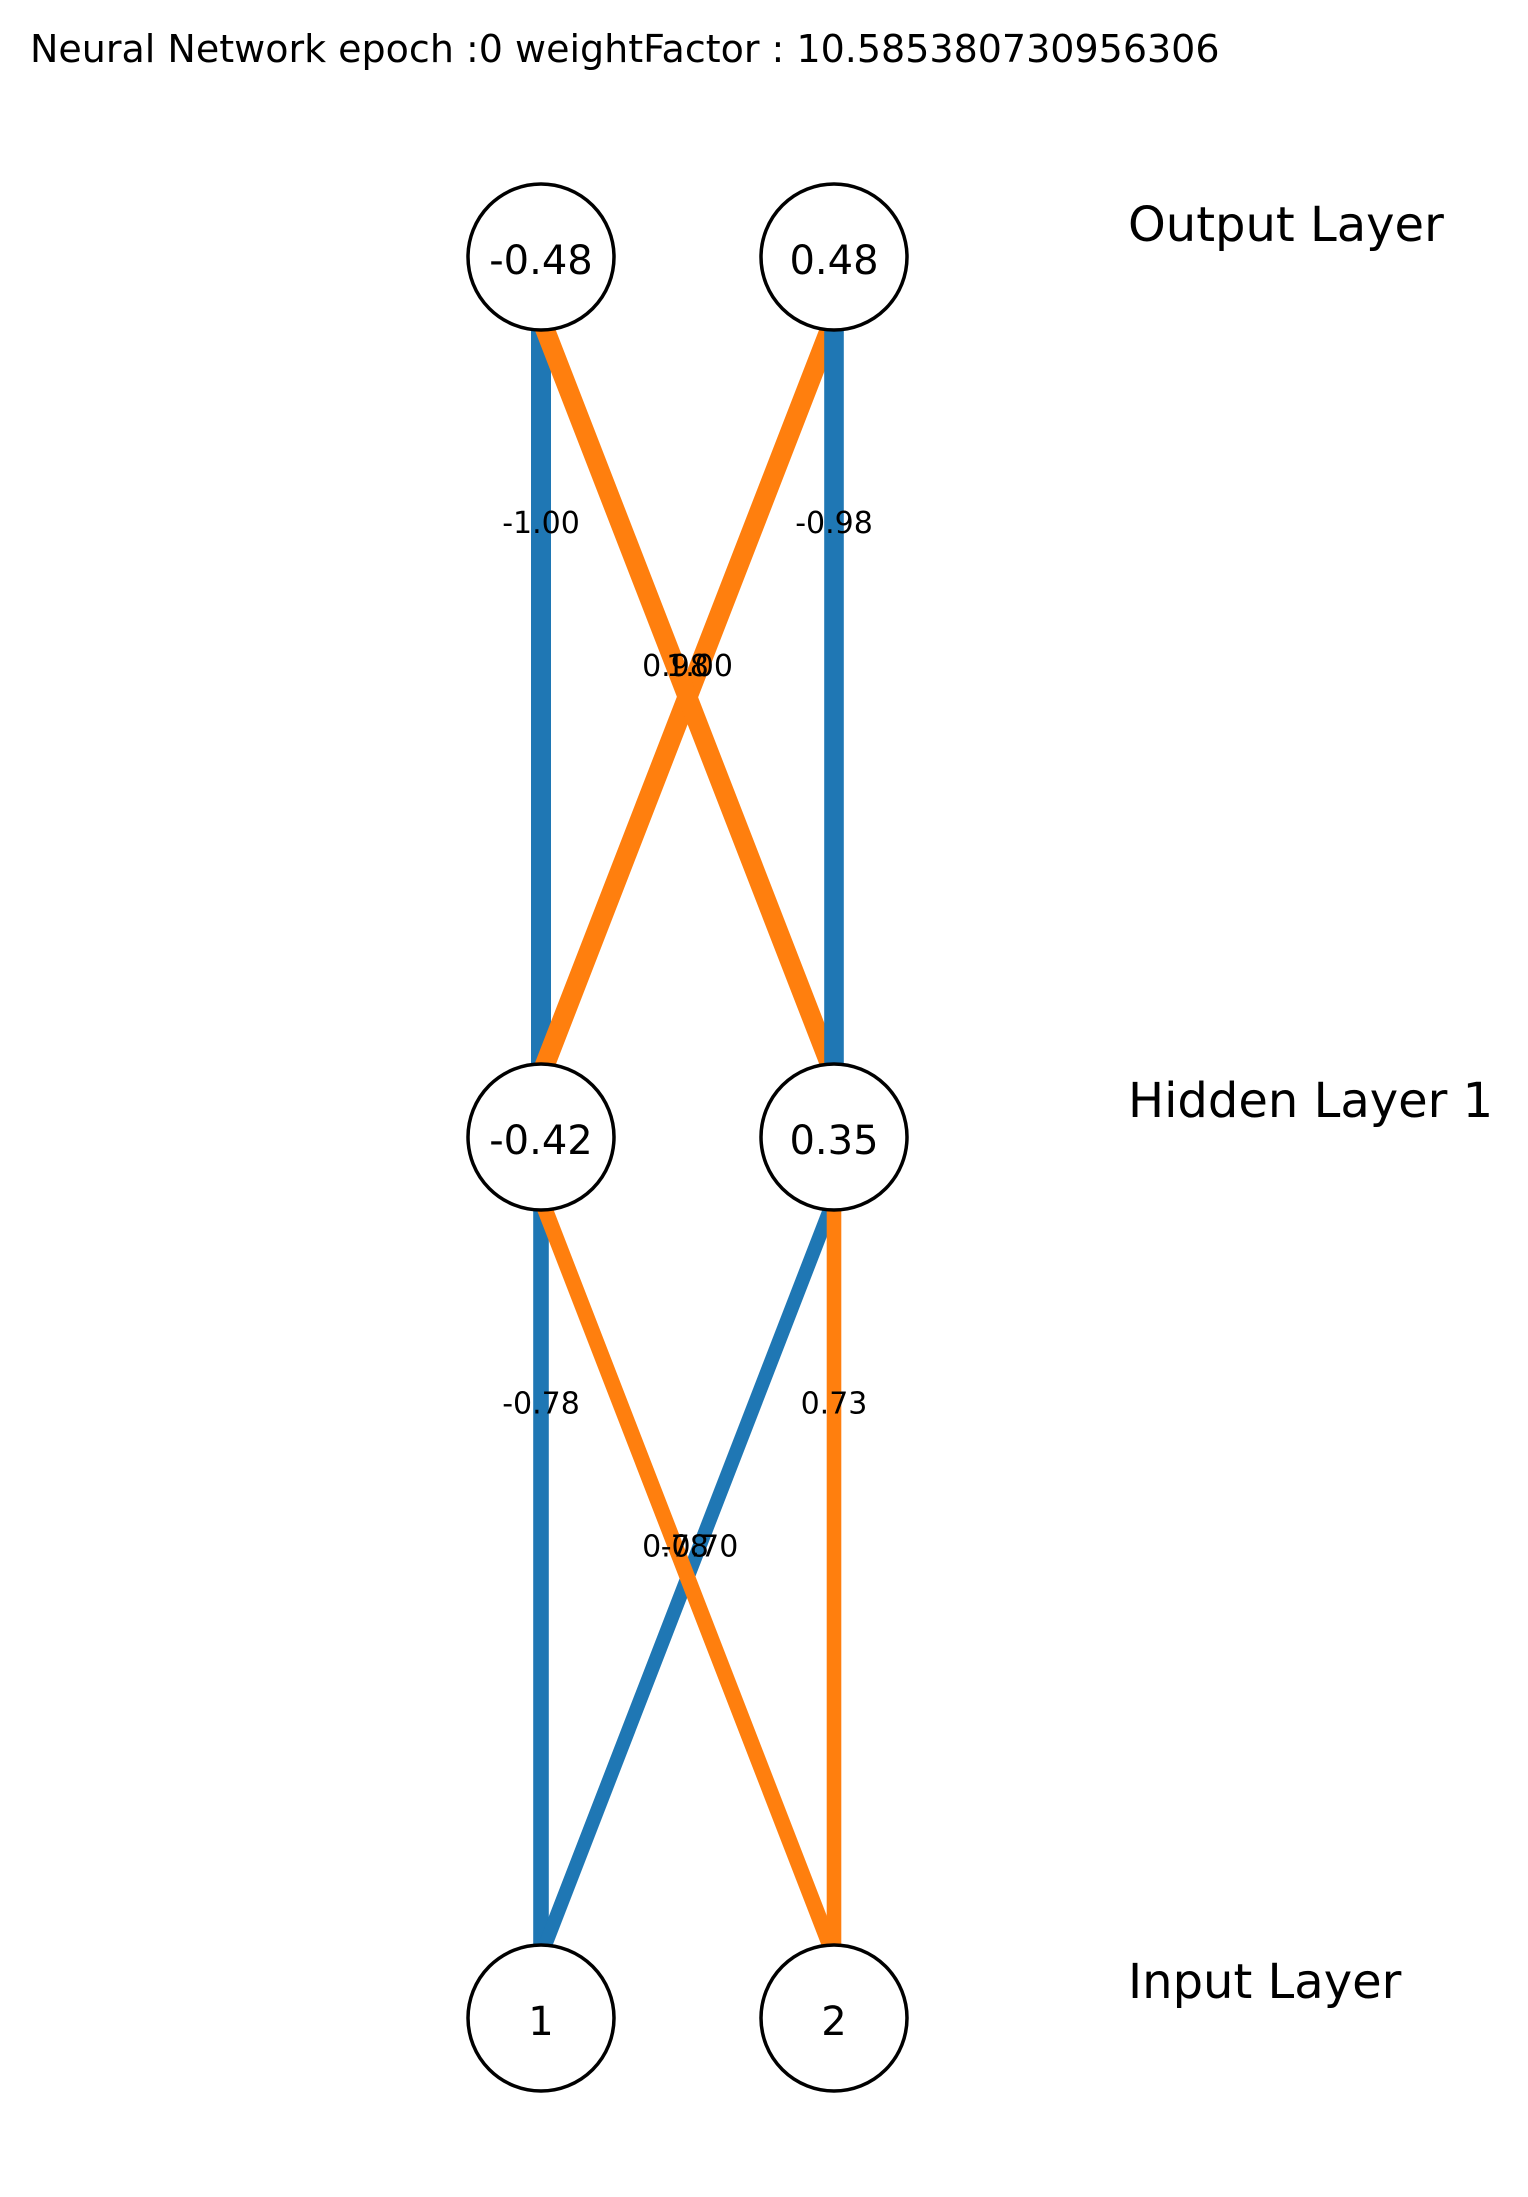 This screenshot has height=2197, width=1528. Describe the element at coordinates (833, 1141) in the screenshot. I see `node-value-label: 0.35` at that location.